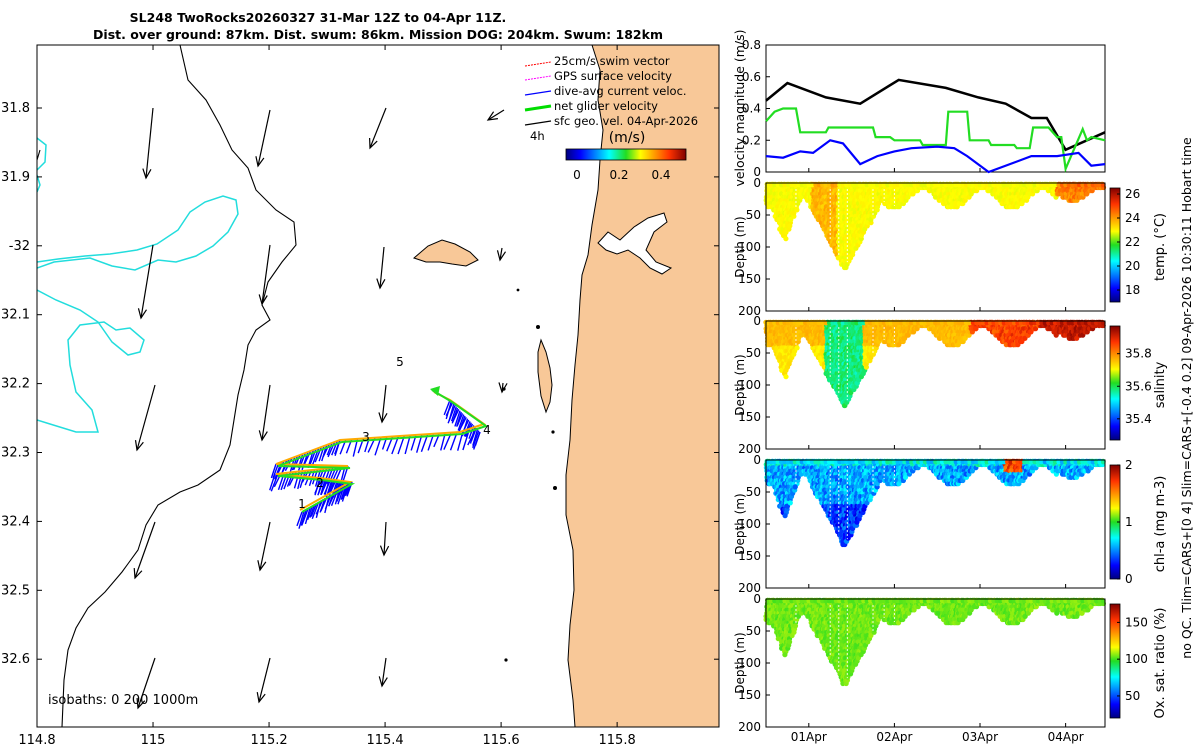  I want to click on isobath-0m-a, so click(138, 233).